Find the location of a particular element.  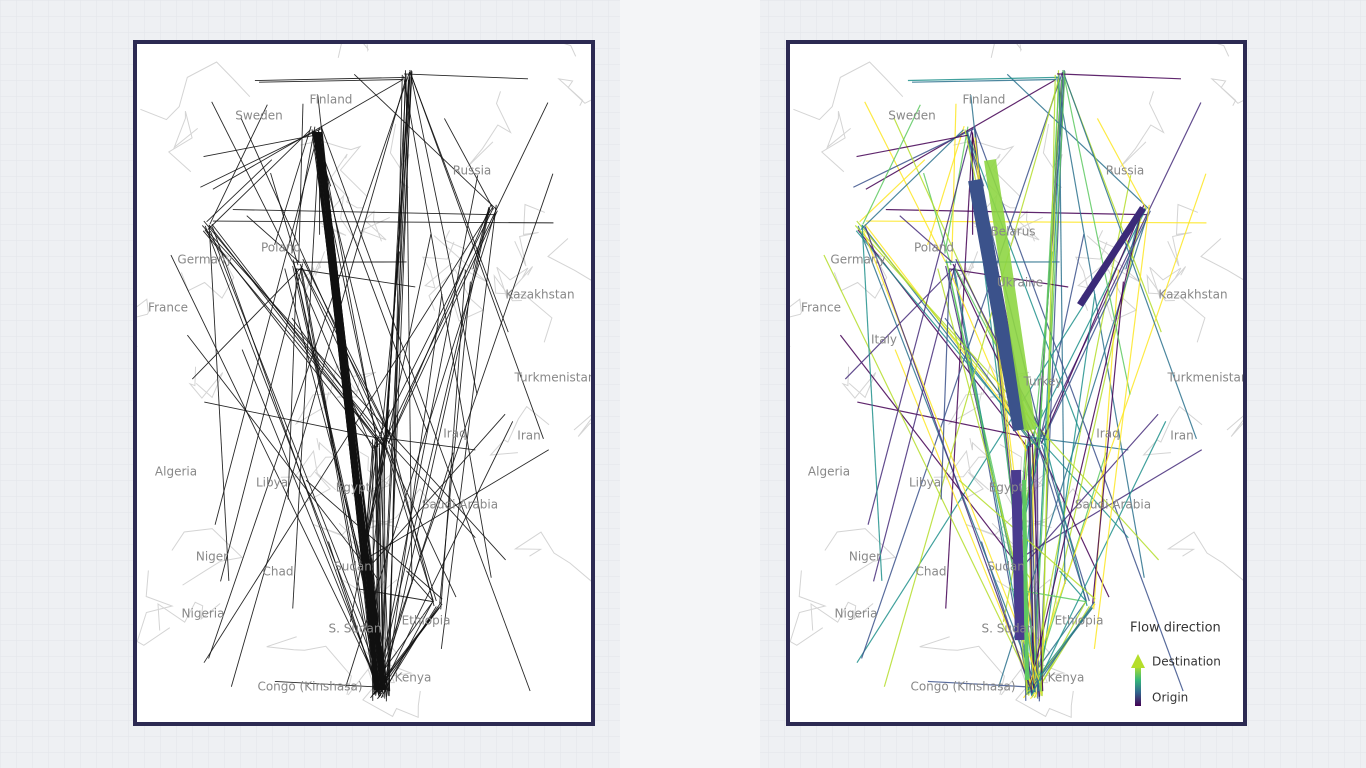

country-label: Niger is located at coordinates (212, 557).